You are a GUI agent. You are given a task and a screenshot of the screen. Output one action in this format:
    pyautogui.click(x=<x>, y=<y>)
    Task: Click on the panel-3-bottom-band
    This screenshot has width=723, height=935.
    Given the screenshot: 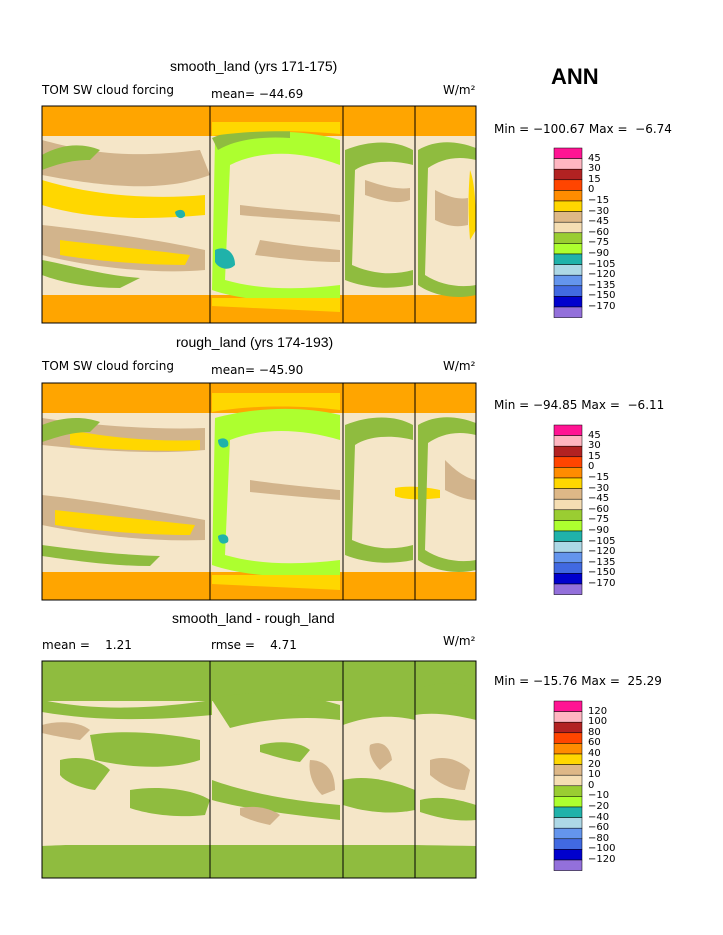 What is the action you would take?
    pyautogui.click(x=259, y=861)
    